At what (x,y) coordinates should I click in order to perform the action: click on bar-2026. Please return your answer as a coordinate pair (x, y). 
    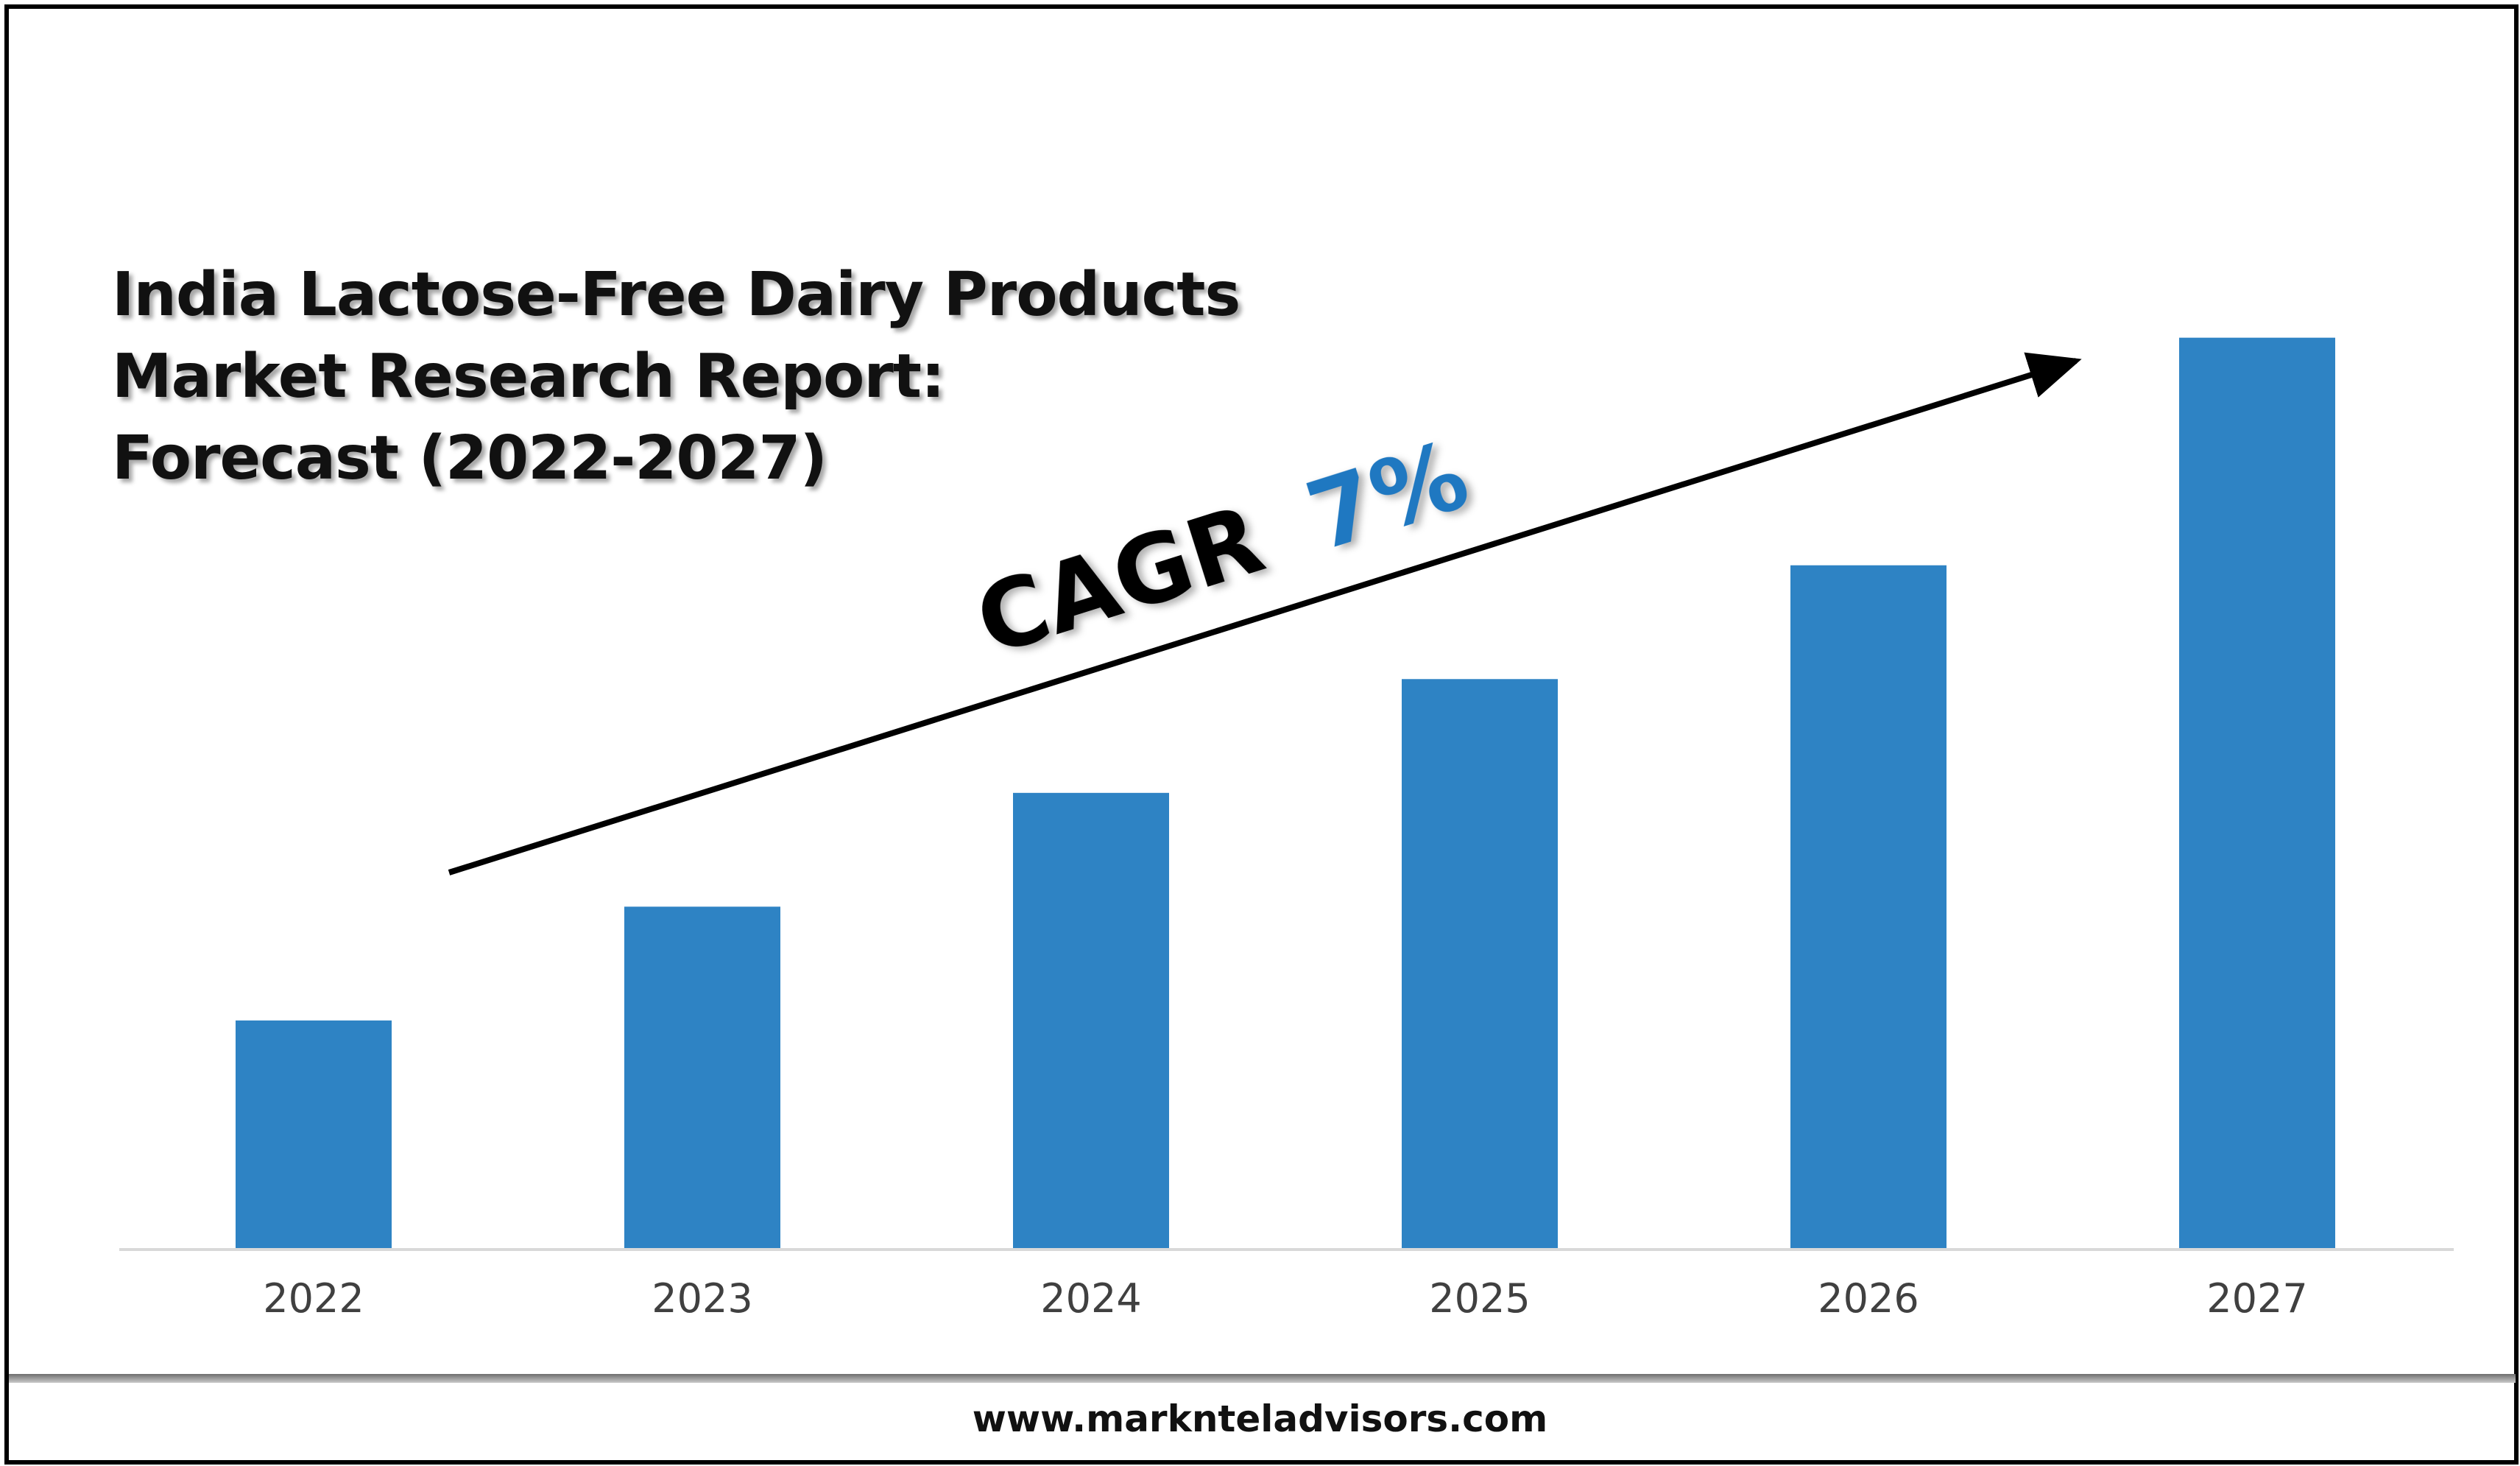
    Looking at the image, I should click on (1868, 906).